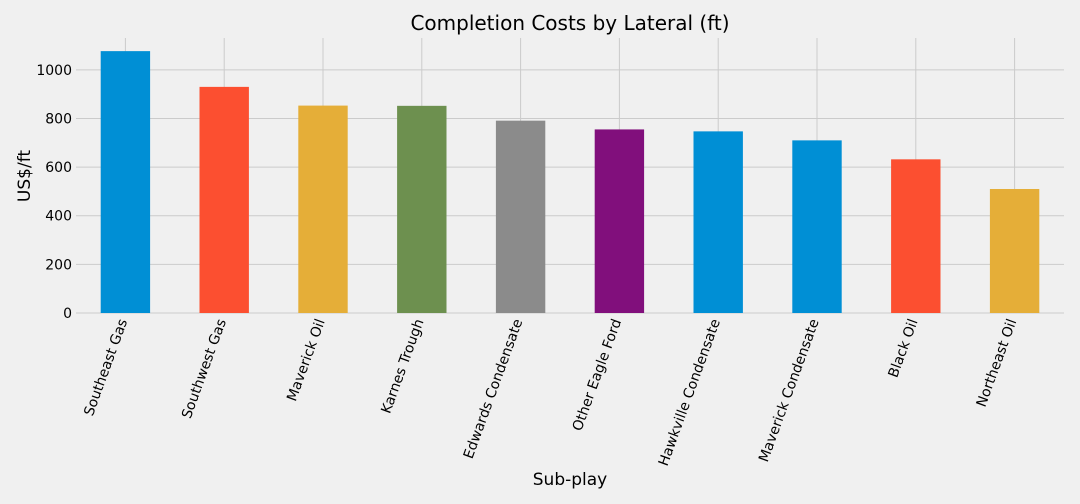 The height and width of the screenshot is (504, 1080). What do you see at coordinates (58, 265) in the screenshot?
I see `y-tick-label: 200` at bounding box center [58, 265].